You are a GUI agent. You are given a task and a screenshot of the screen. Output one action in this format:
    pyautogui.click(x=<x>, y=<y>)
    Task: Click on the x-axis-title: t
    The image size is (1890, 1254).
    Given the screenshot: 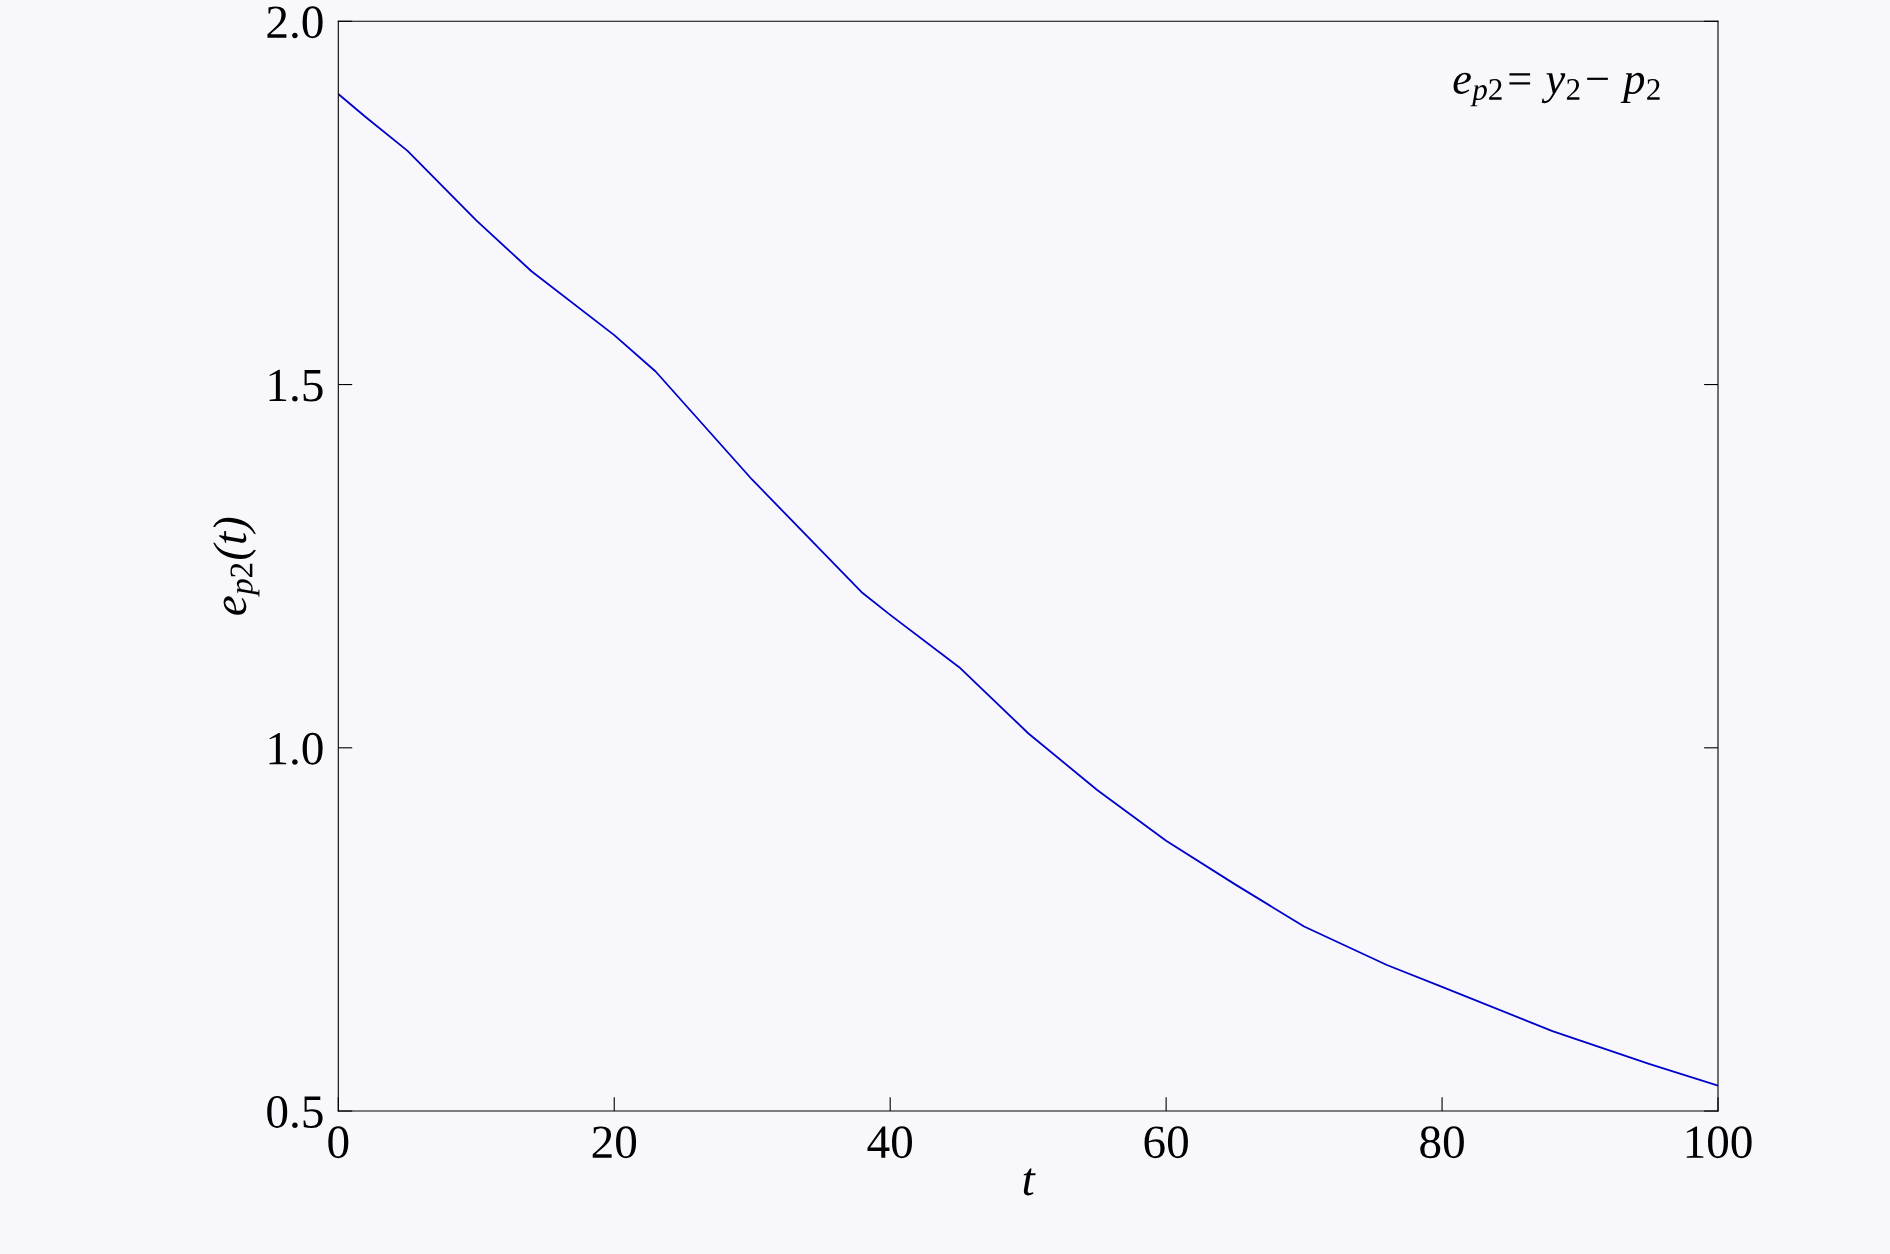 What is the action you would take?
    pyautogui.click(x=1029, y=1182)
    